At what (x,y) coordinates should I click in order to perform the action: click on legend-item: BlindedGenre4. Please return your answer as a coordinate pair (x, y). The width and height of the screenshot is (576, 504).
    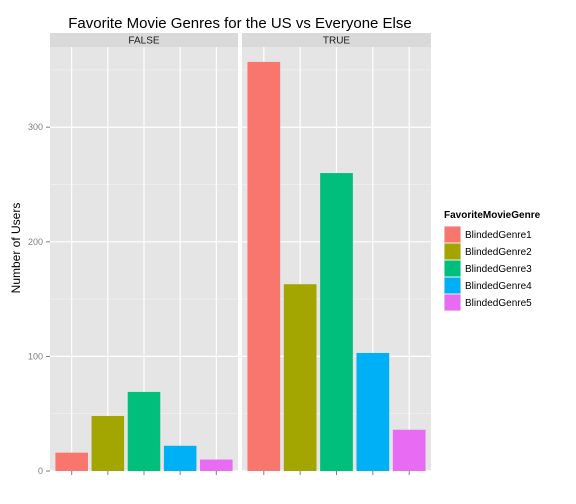
    Looking at the image, I should click on (488, 285).